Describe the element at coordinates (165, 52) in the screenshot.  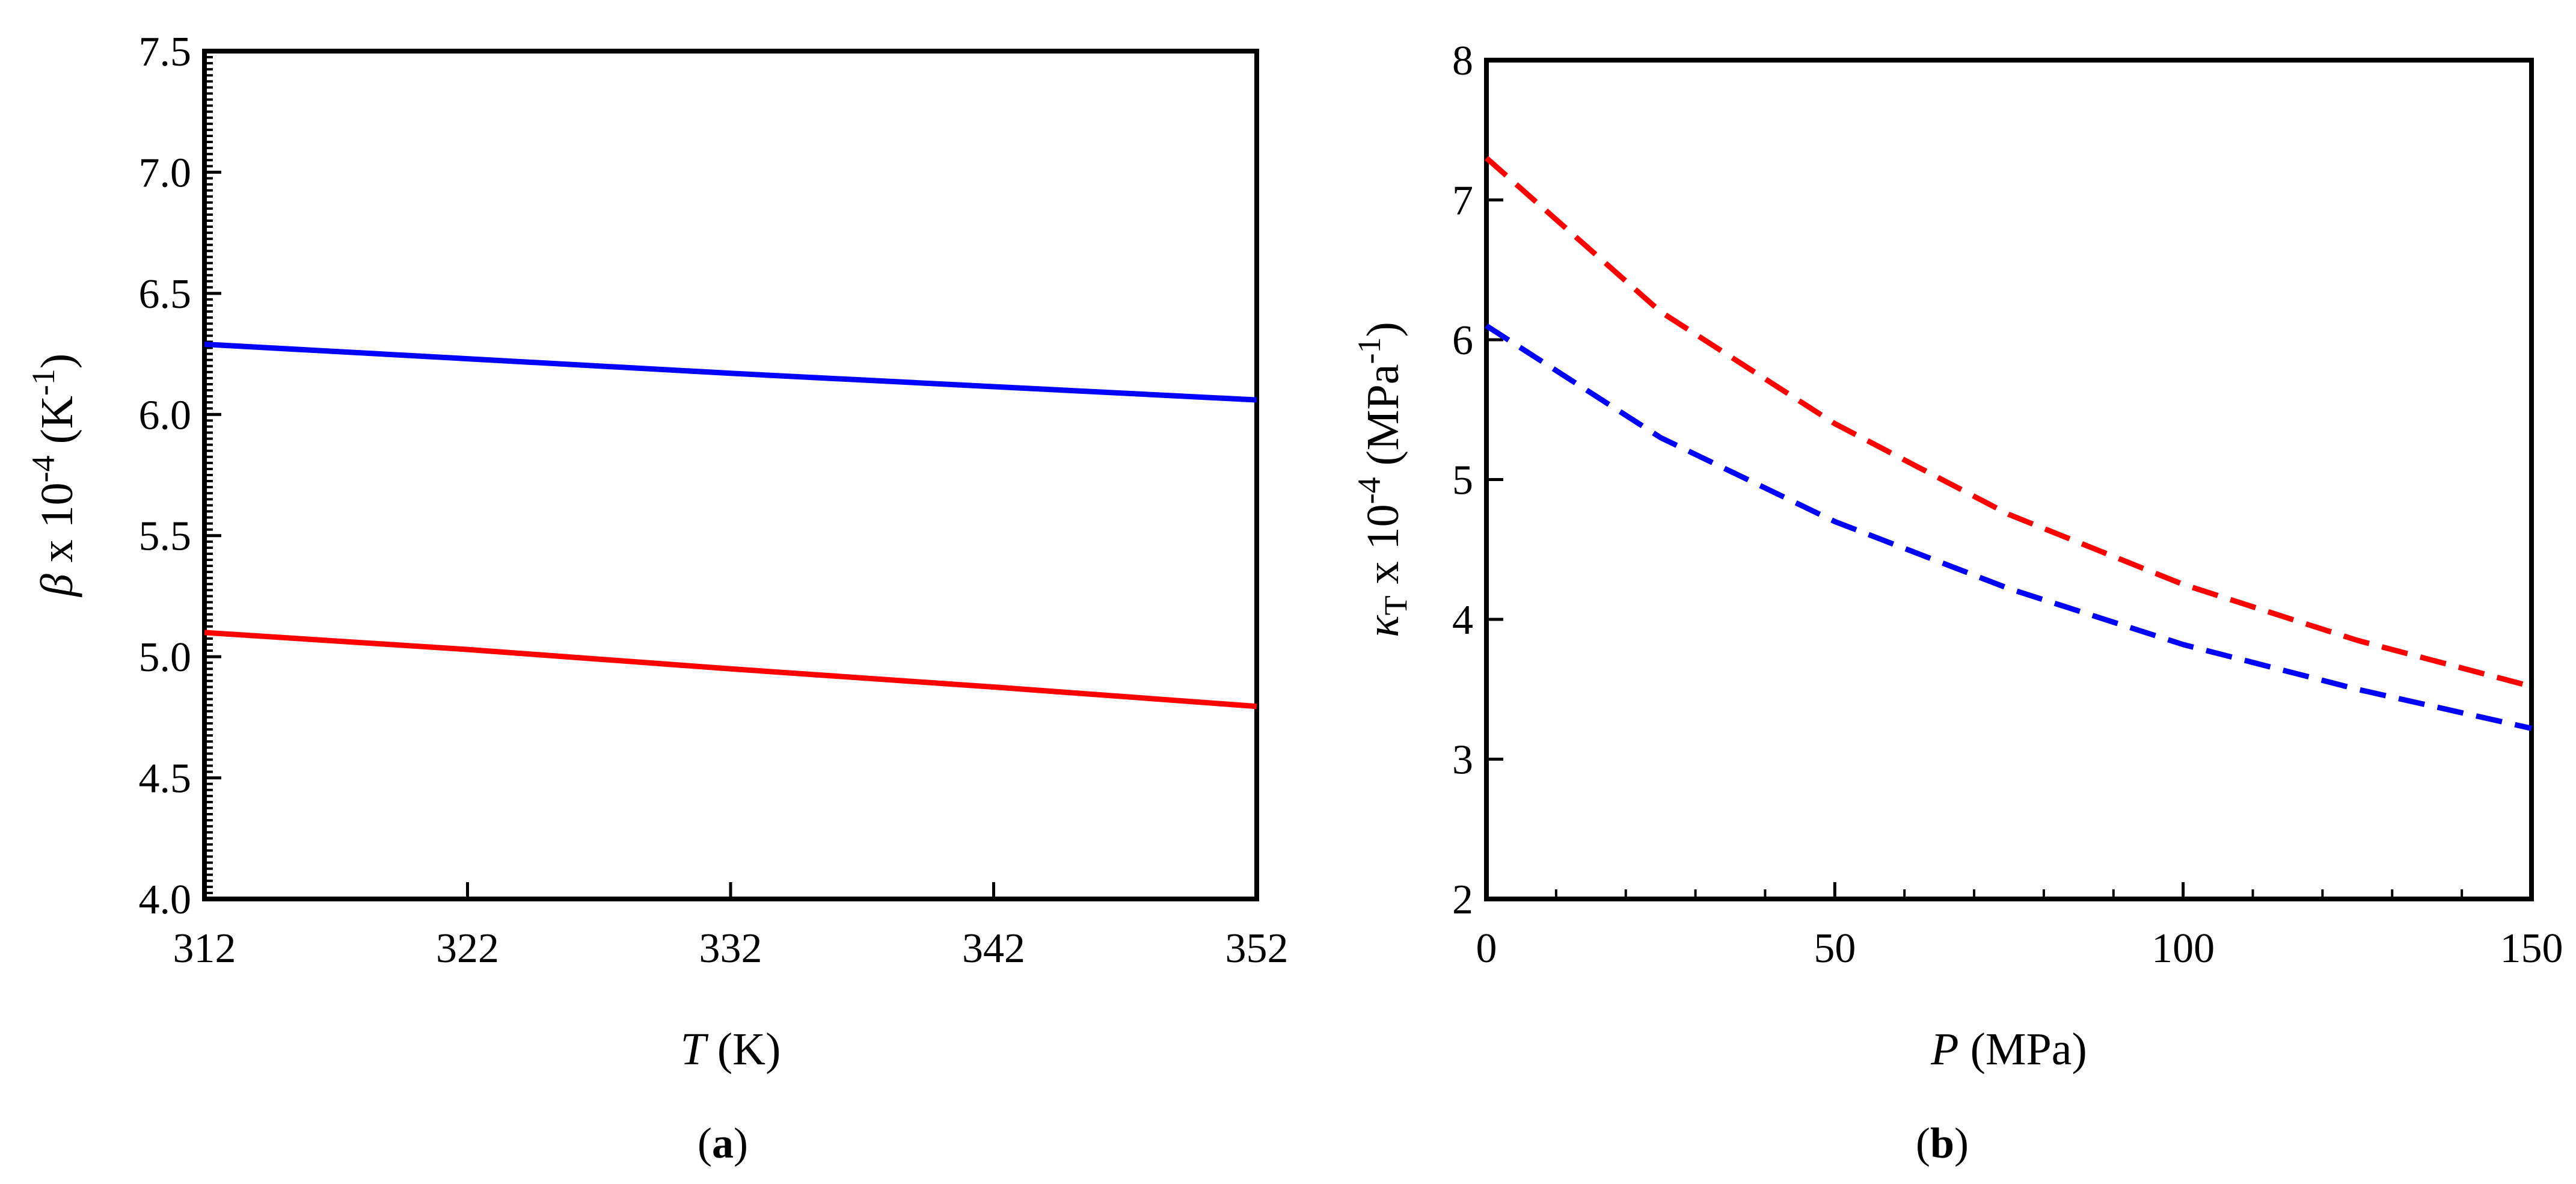
I see `y-tick-label: 7.5` at that location.